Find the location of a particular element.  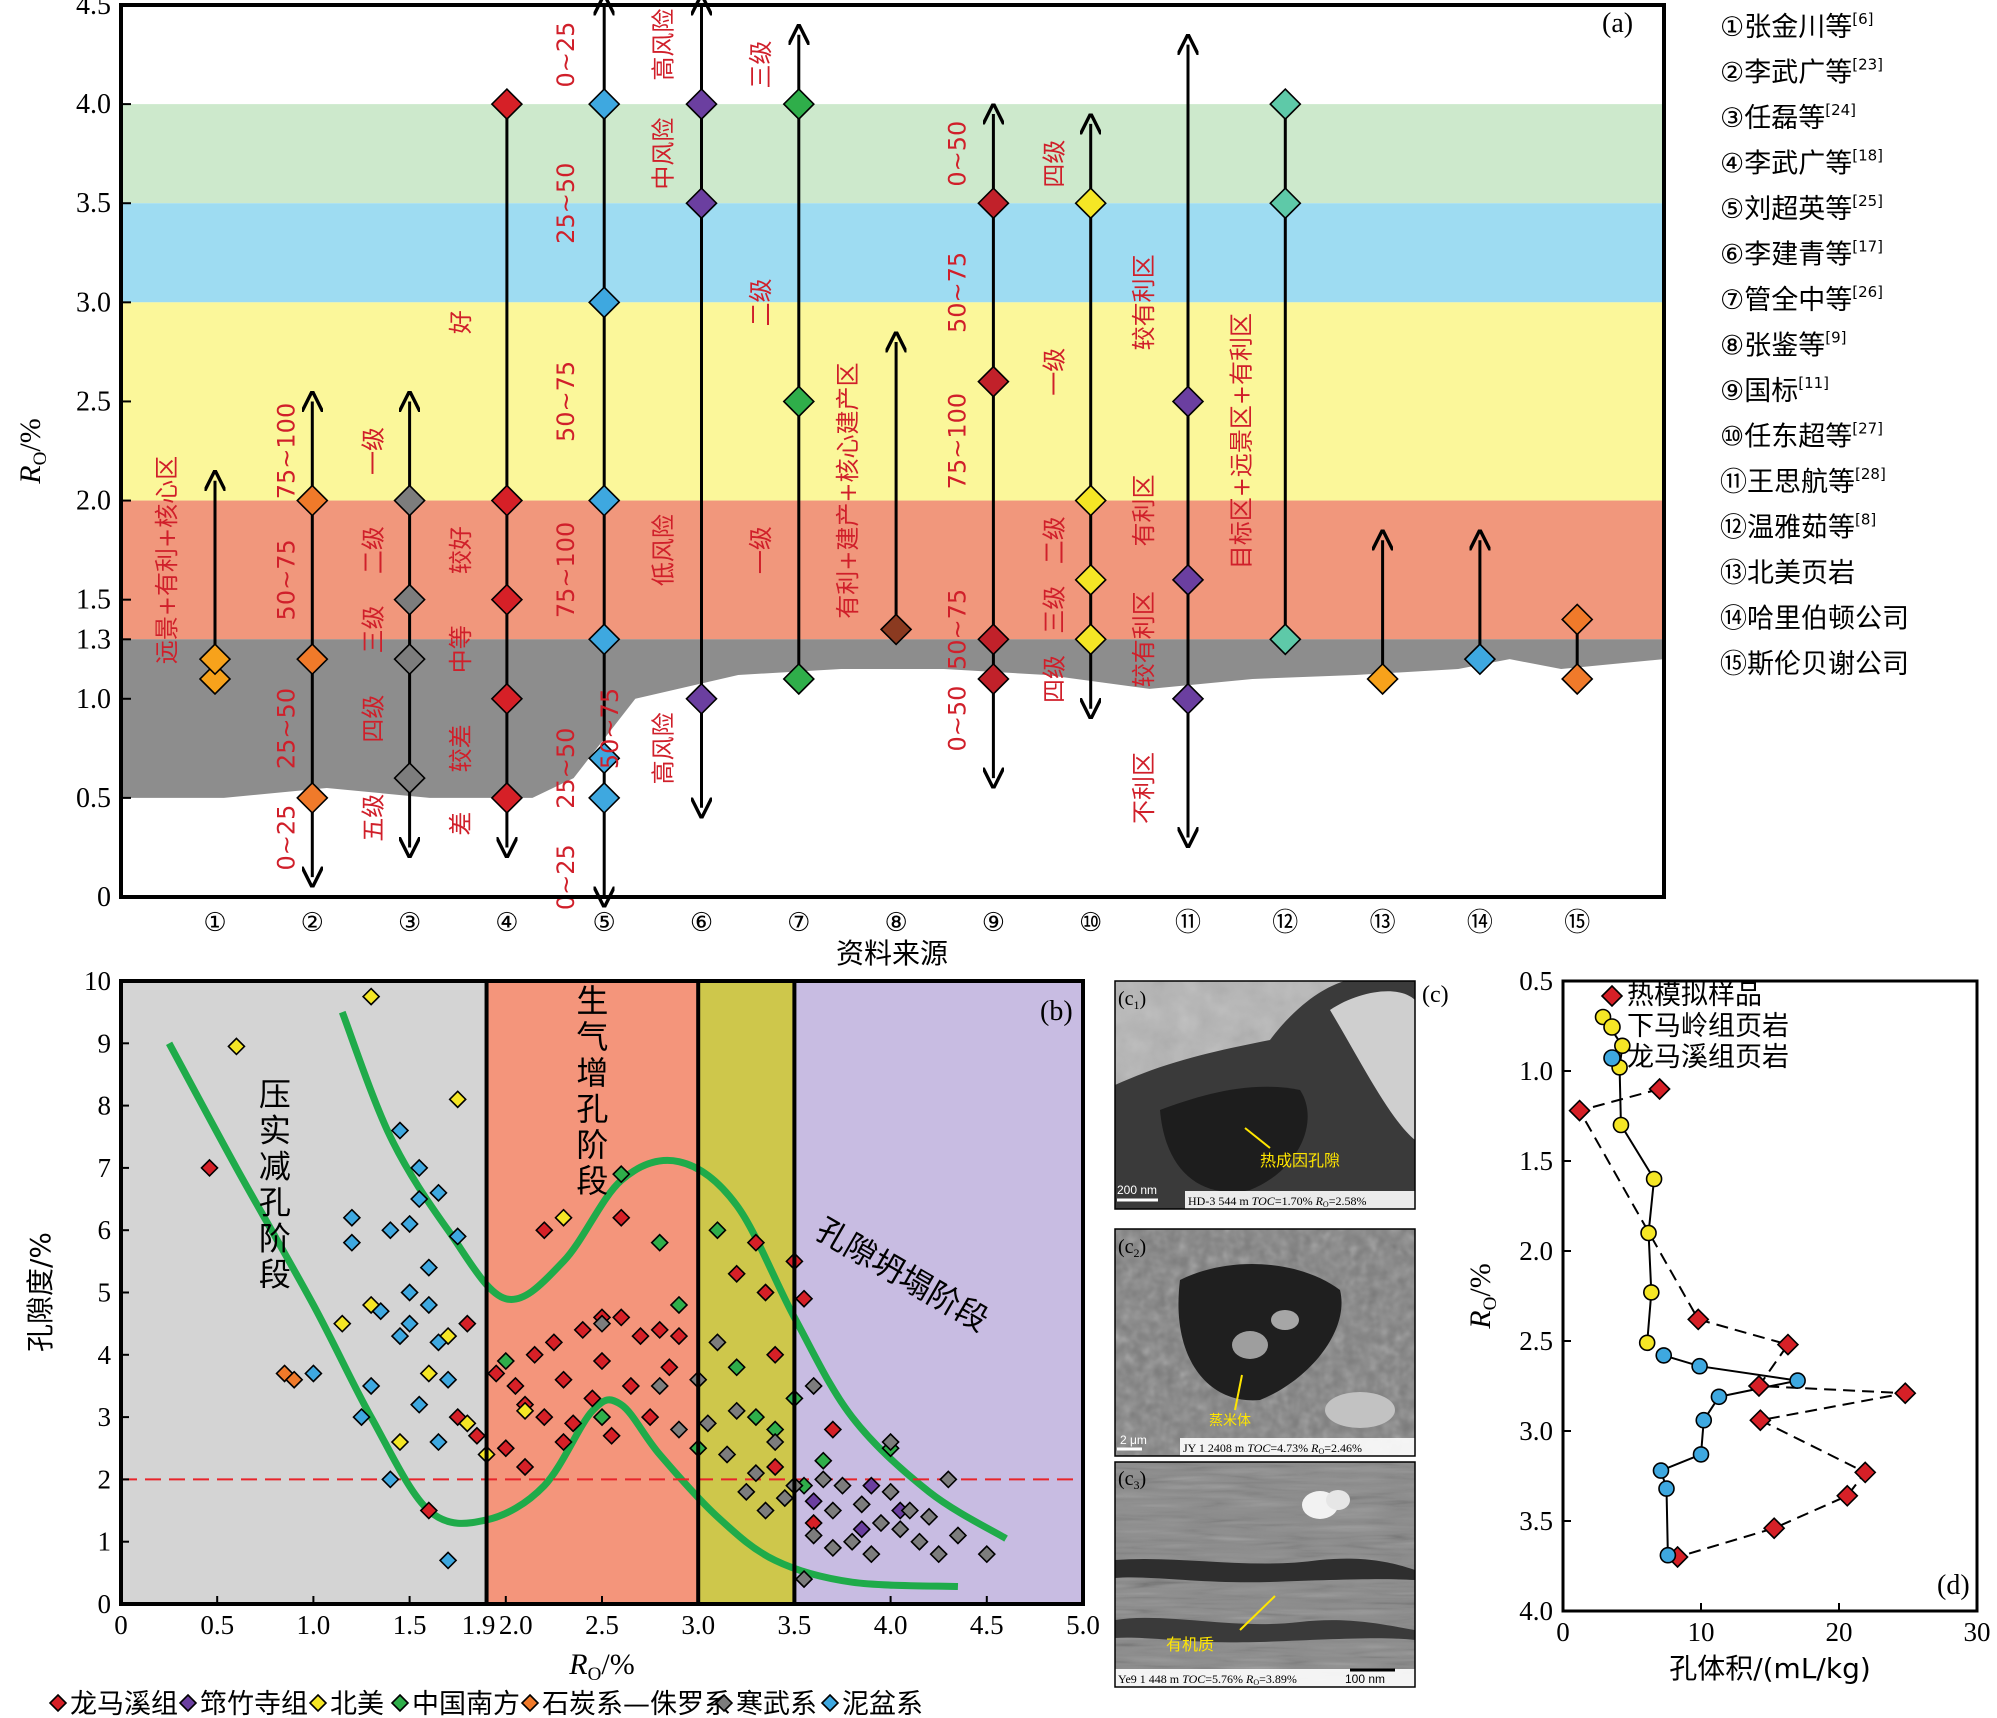

grade-label-5-0: 0~25 is located at coordinates (566, 877).